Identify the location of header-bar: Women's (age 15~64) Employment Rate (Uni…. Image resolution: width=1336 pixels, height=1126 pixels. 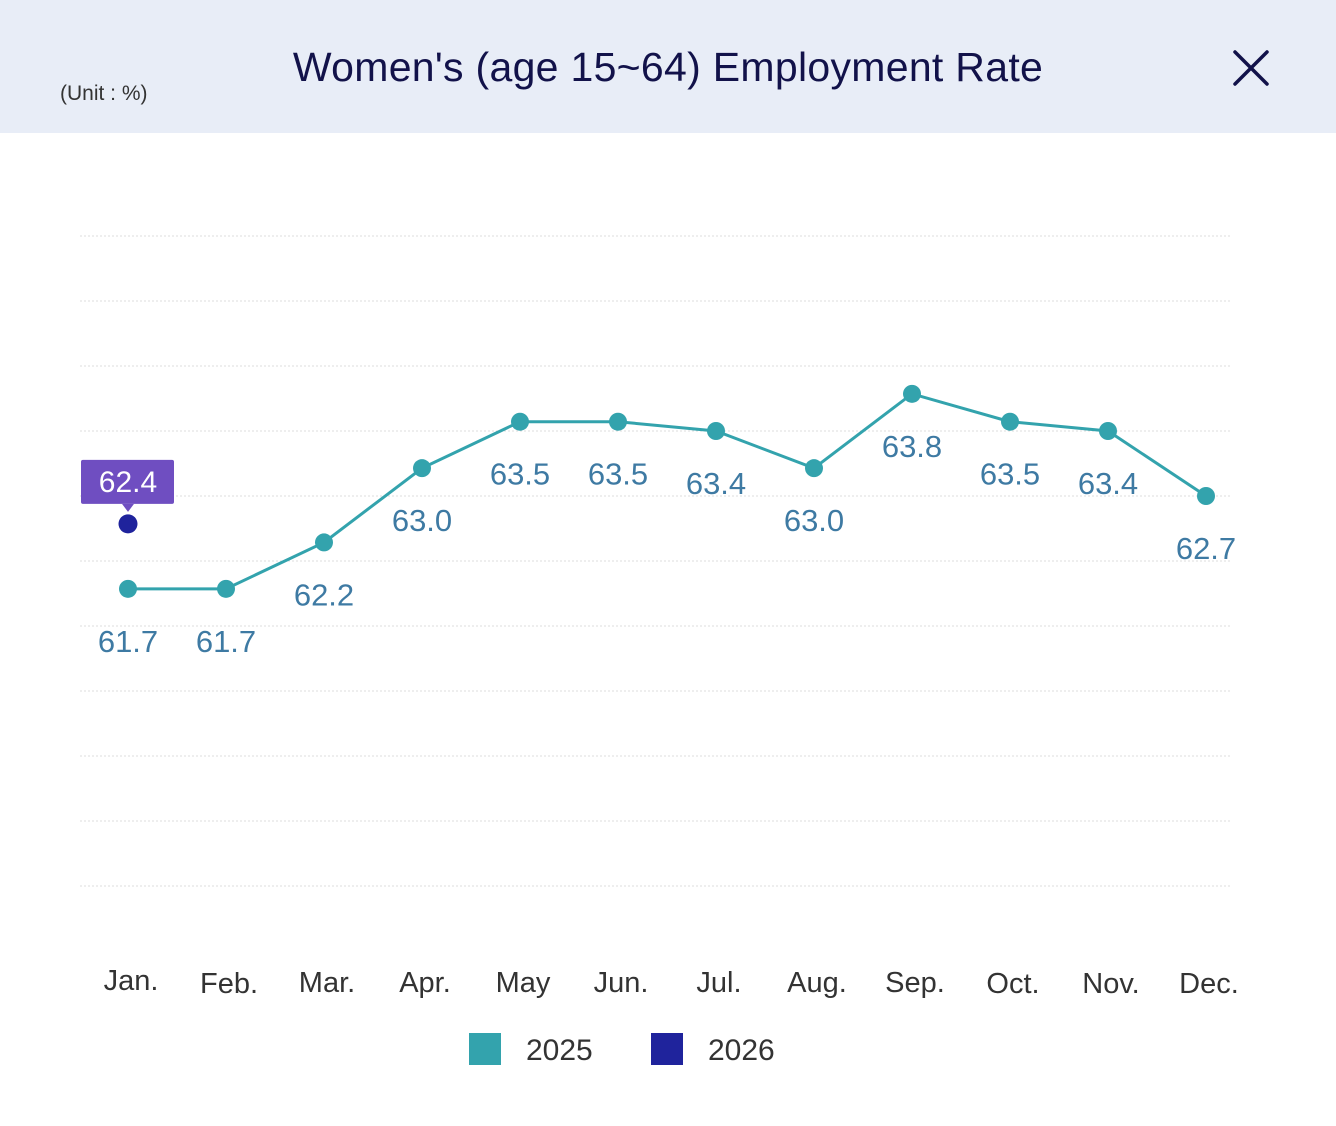
(668, 66).